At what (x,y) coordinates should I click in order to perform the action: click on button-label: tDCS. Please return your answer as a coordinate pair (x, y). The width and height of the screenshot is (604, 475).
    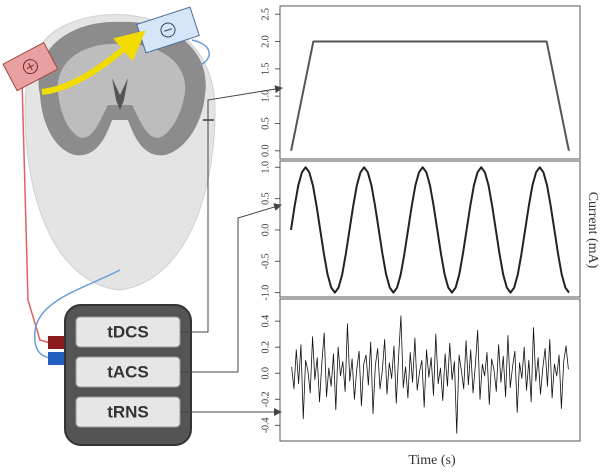
    Looking at the image, I should click on (128, 331).